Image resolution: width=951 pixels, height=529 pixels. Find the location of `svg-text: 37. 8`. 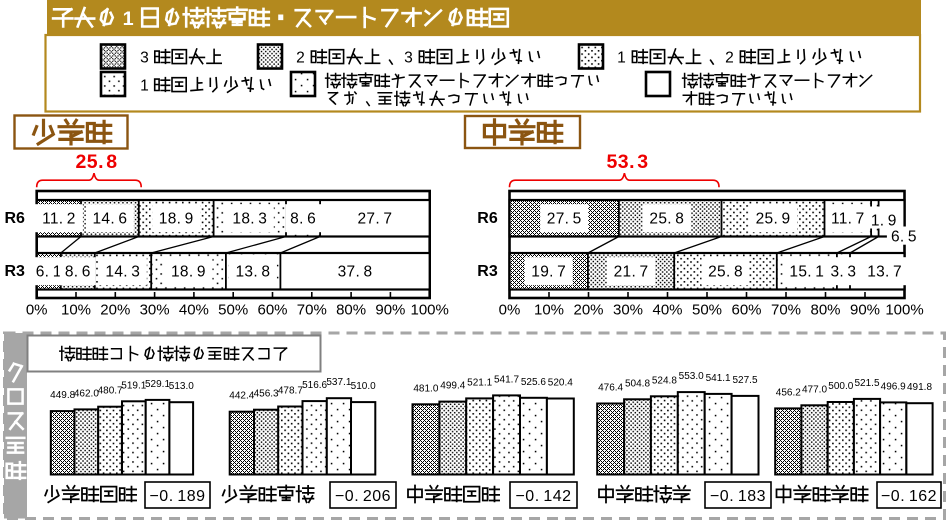

svg-text: 37. 8 is located at coordinates (355, 272).